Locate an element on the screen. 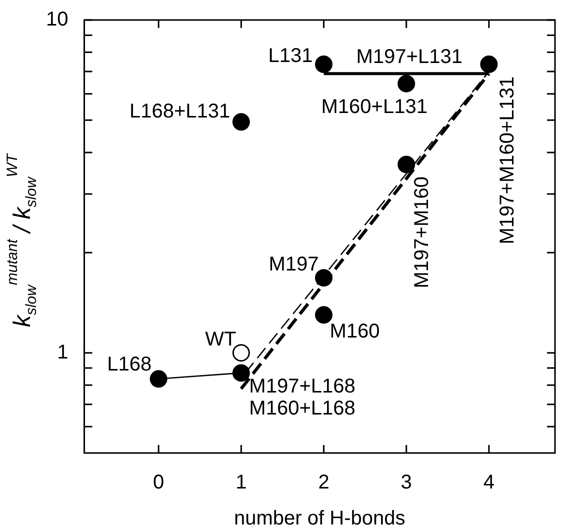  annotation: M197+M160+L131 is located at coordinates (507, 160).